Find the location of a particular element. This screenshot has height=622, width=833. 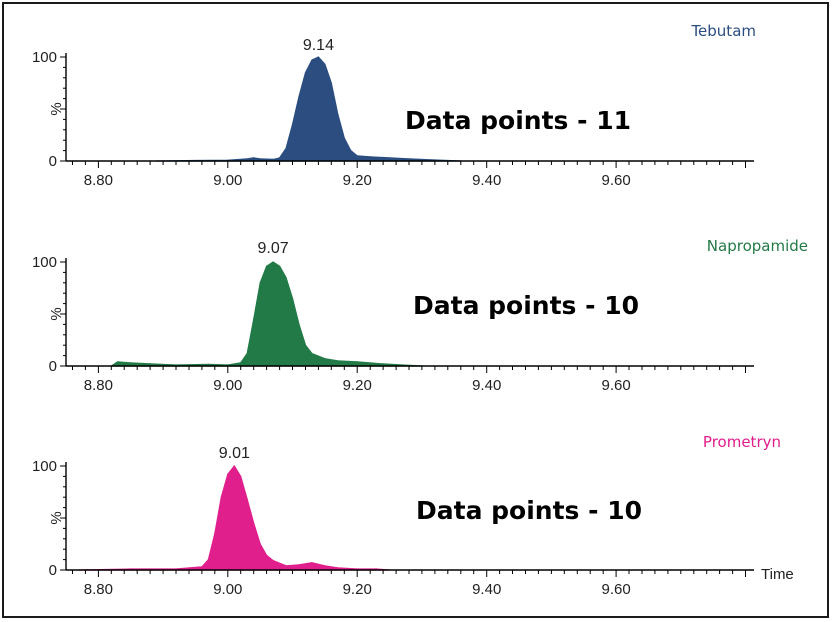

compound-label: Prometryn is located at coordinates (742, 442).